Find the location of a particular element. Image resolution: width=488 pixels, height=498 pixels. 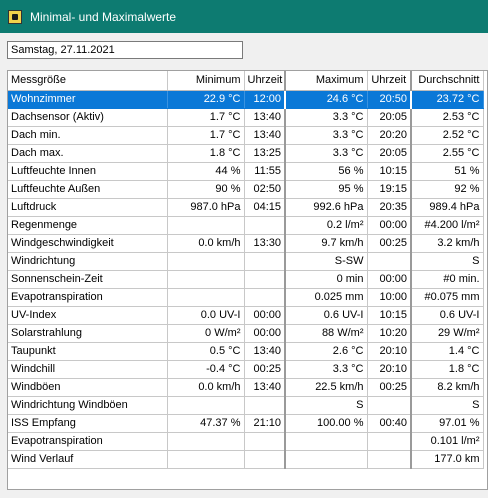

cell-maximum: 22.5 km/h is located at coordinates (326, 387).